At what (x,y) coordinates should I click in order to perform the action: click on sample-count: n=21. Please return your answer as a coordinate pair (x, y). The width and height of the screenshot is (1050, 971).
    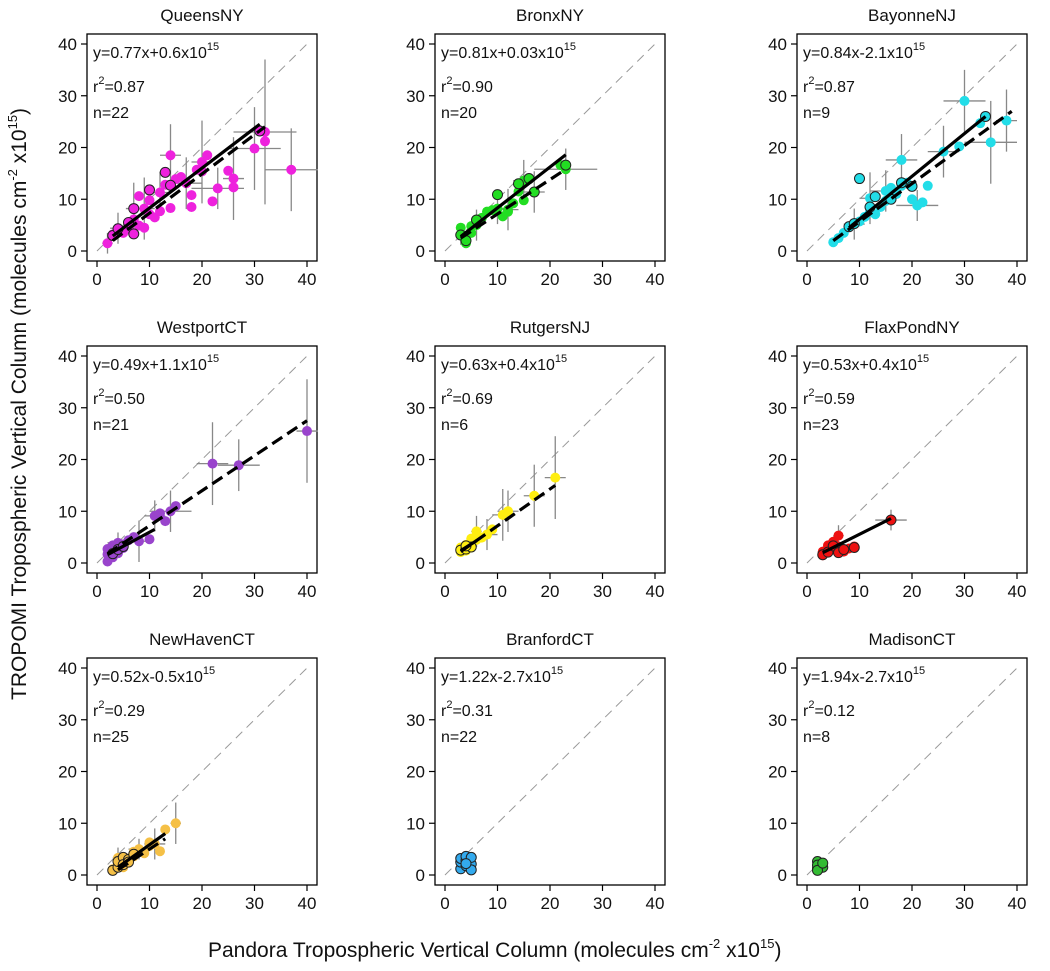
    Looking at the image, I should click on (111, 425).